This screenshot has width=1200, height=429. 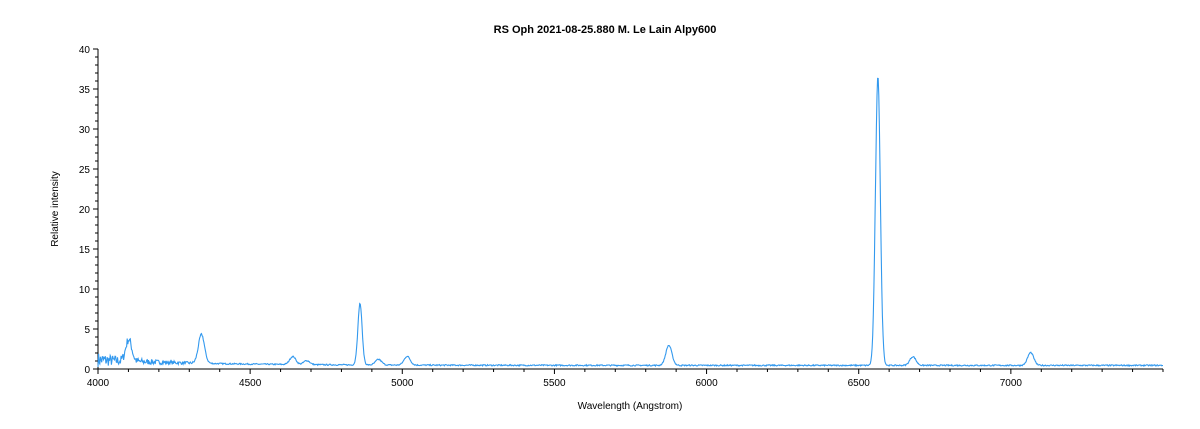 I want to click on x-tick-label: 6500, so click(x=859, y=383).